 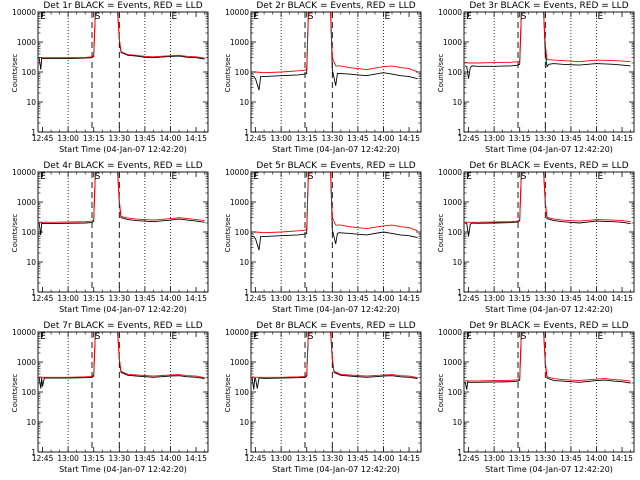 What do you see at coordinates (549, 166) in the screenshot?
I see `panel-title: Det 6r BLACK = Events, RED = LLD` at bounding box center [549, 166].